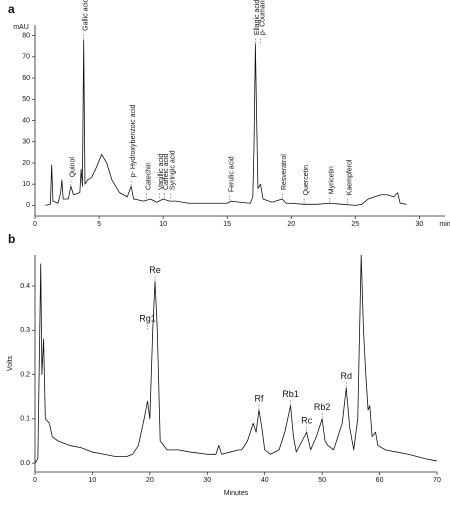 The image size is (450, 506). Describe the element at coordinates (25, 330) in the screenshot. I see `y-tick-label: 0.3` at that location.